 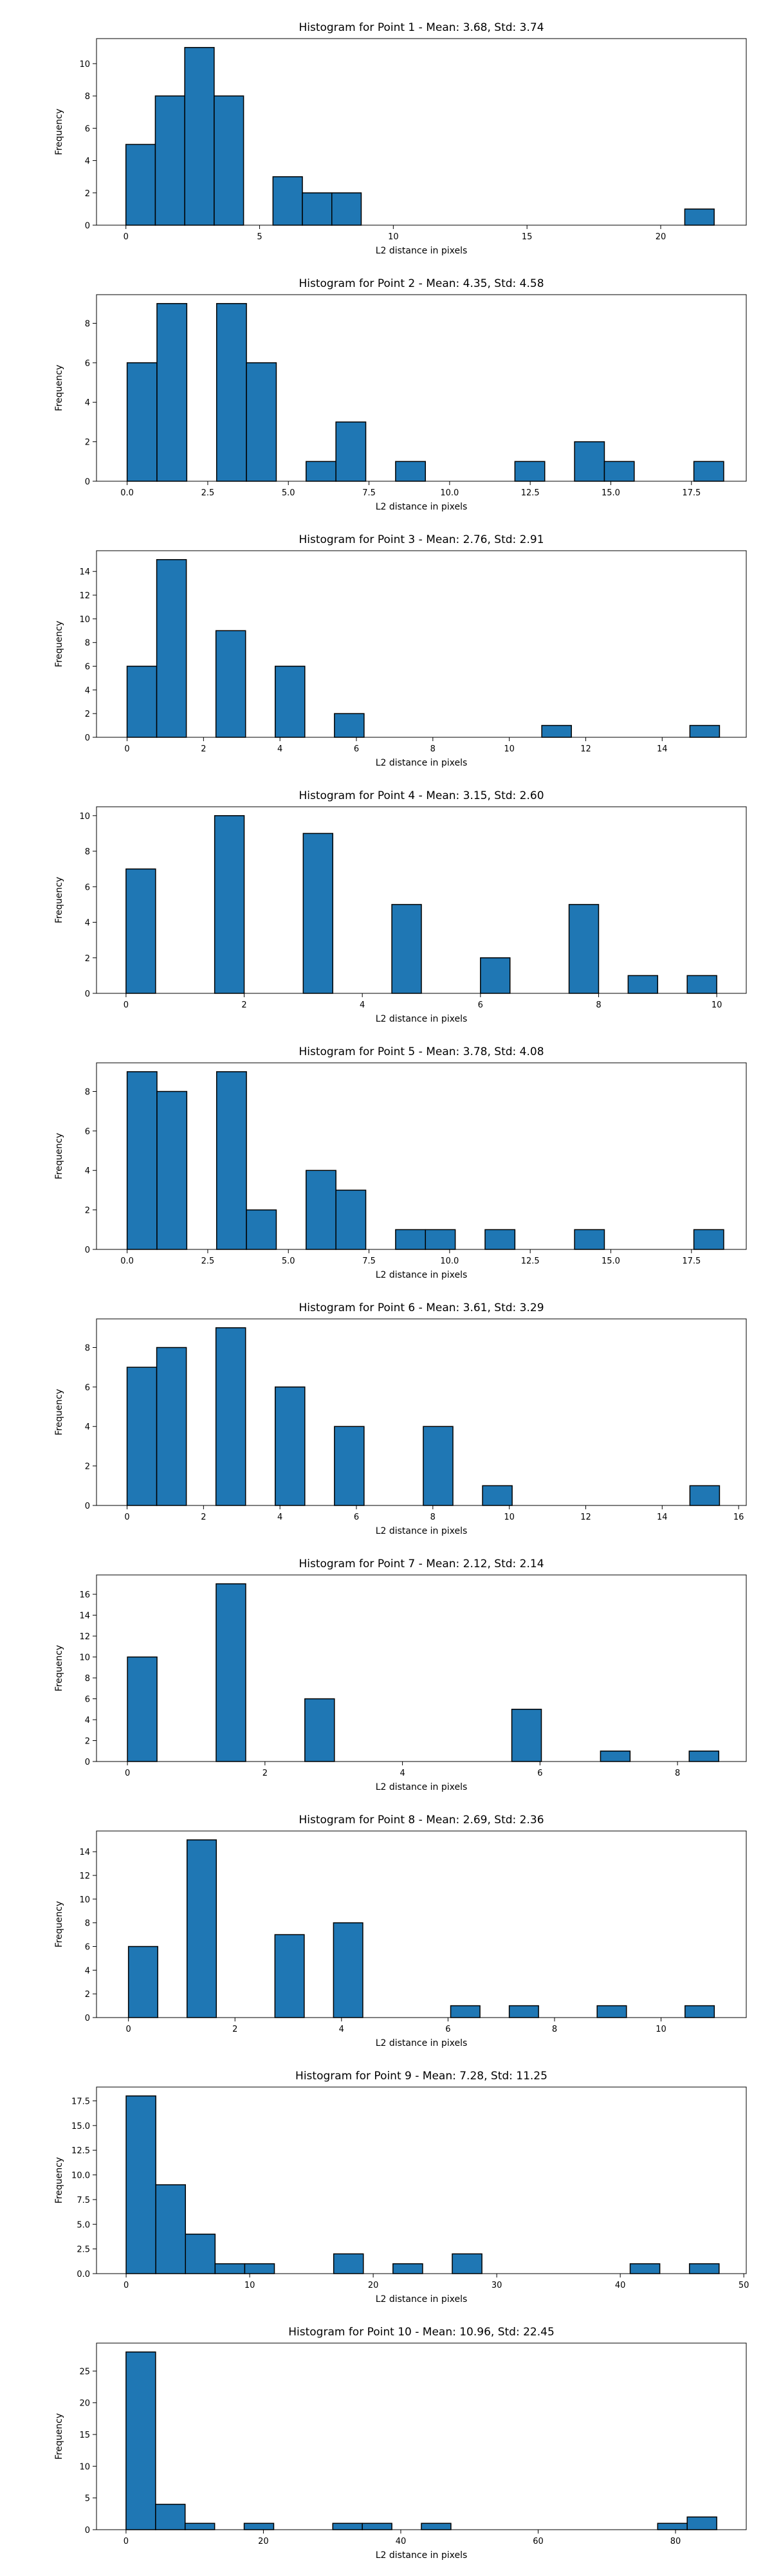 What do you see at coordinates (662, 749) in the screenshot?
I see `x-tick-label: 14` at bounding box center [662, 749].